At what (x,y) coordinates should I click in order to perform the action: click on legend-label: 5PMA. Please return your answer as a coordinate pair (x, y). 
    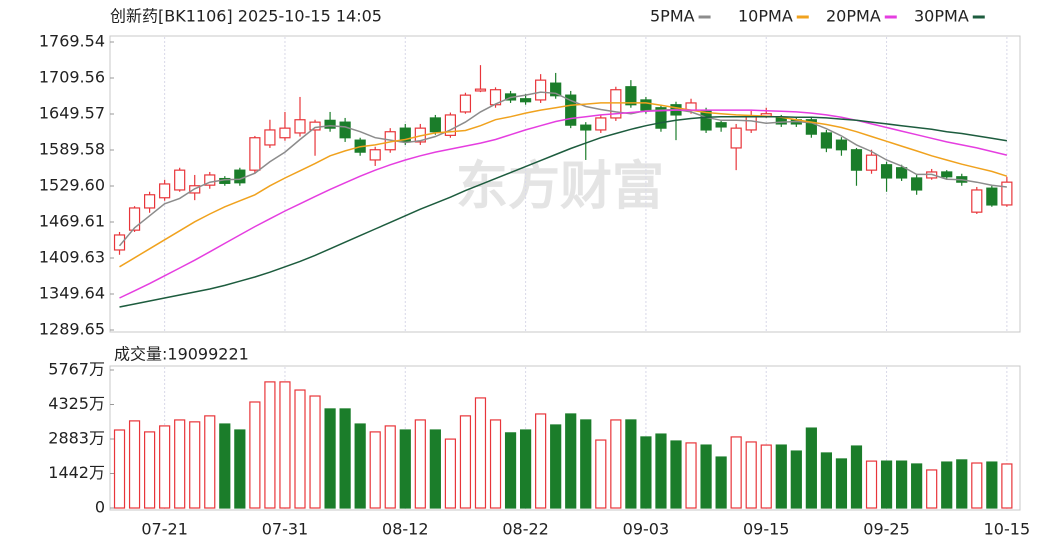
    Looking at the image, I should click on (672, 16).